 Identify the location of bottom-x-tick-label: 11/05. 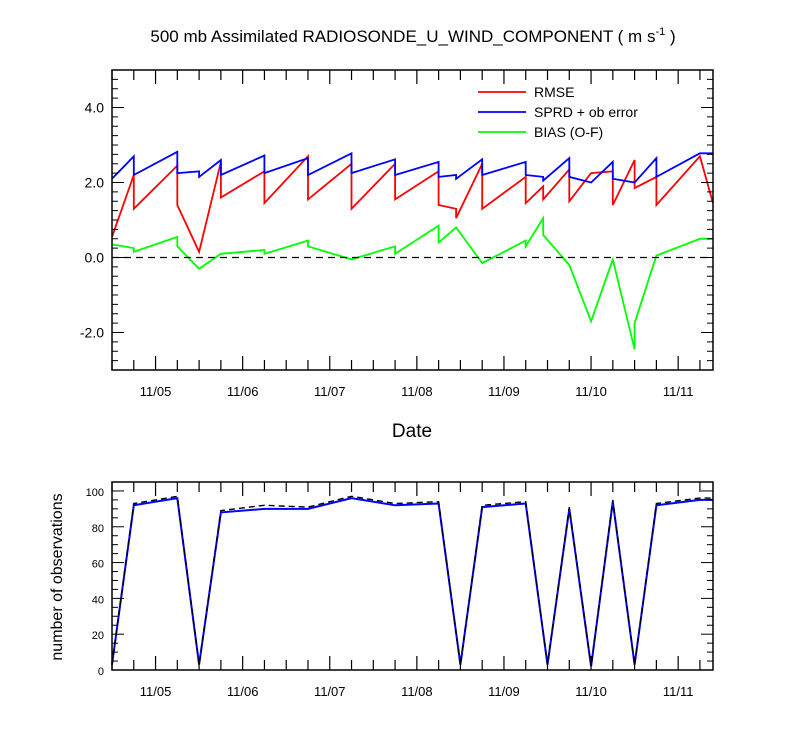
(156, 691).